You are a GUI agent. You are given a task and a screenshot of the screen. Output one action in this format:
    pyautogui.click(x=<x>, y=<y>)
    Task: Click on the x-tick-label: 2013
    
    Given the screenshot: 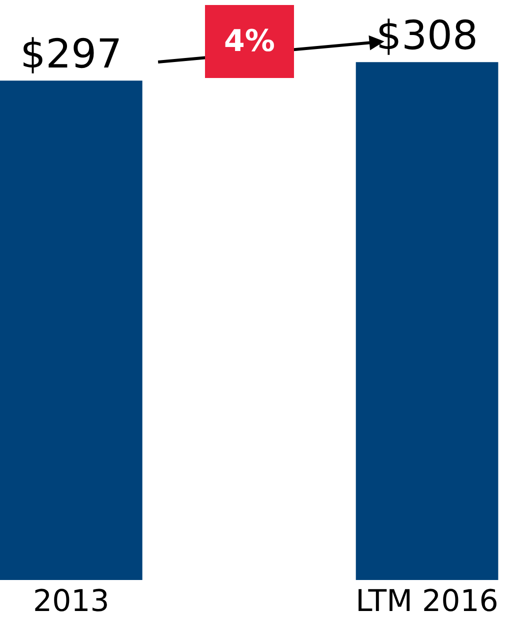 What is the action you would take?
    pyautogui.click(x=71, y=601)
    